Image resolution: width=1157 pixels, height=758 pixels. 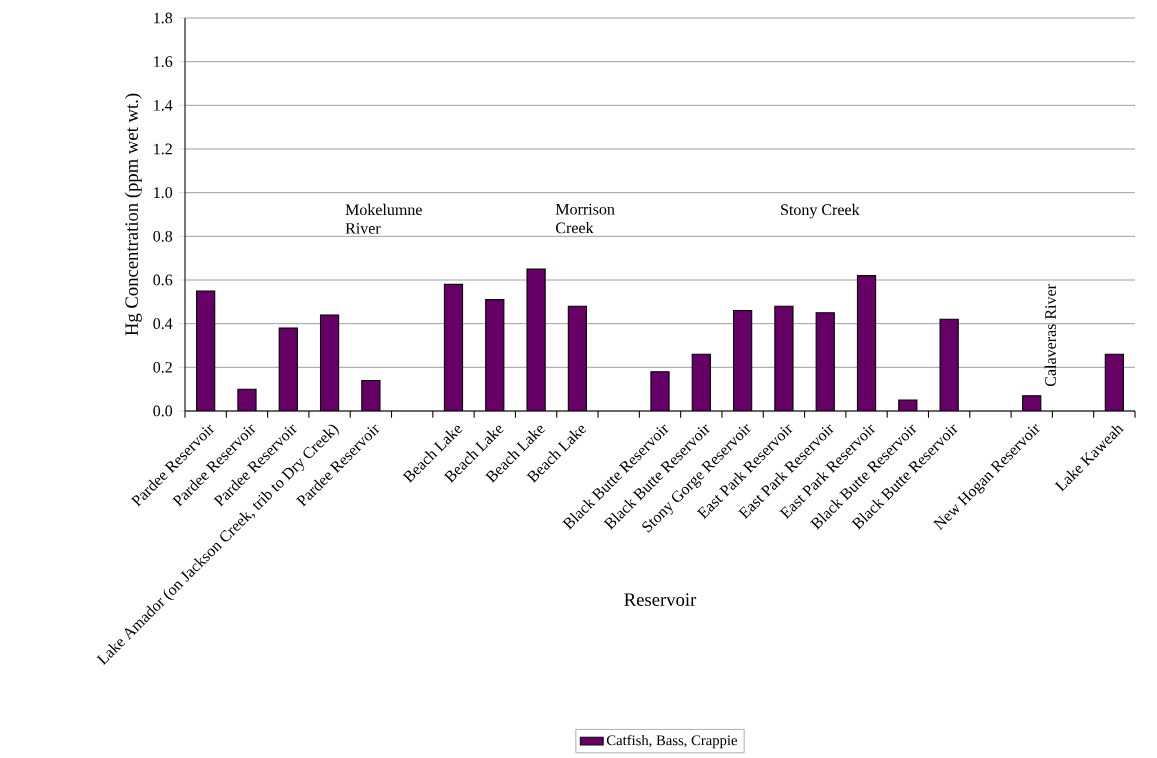 I want to click on annotation: Mokelumne River, so click(x=383, y=218).